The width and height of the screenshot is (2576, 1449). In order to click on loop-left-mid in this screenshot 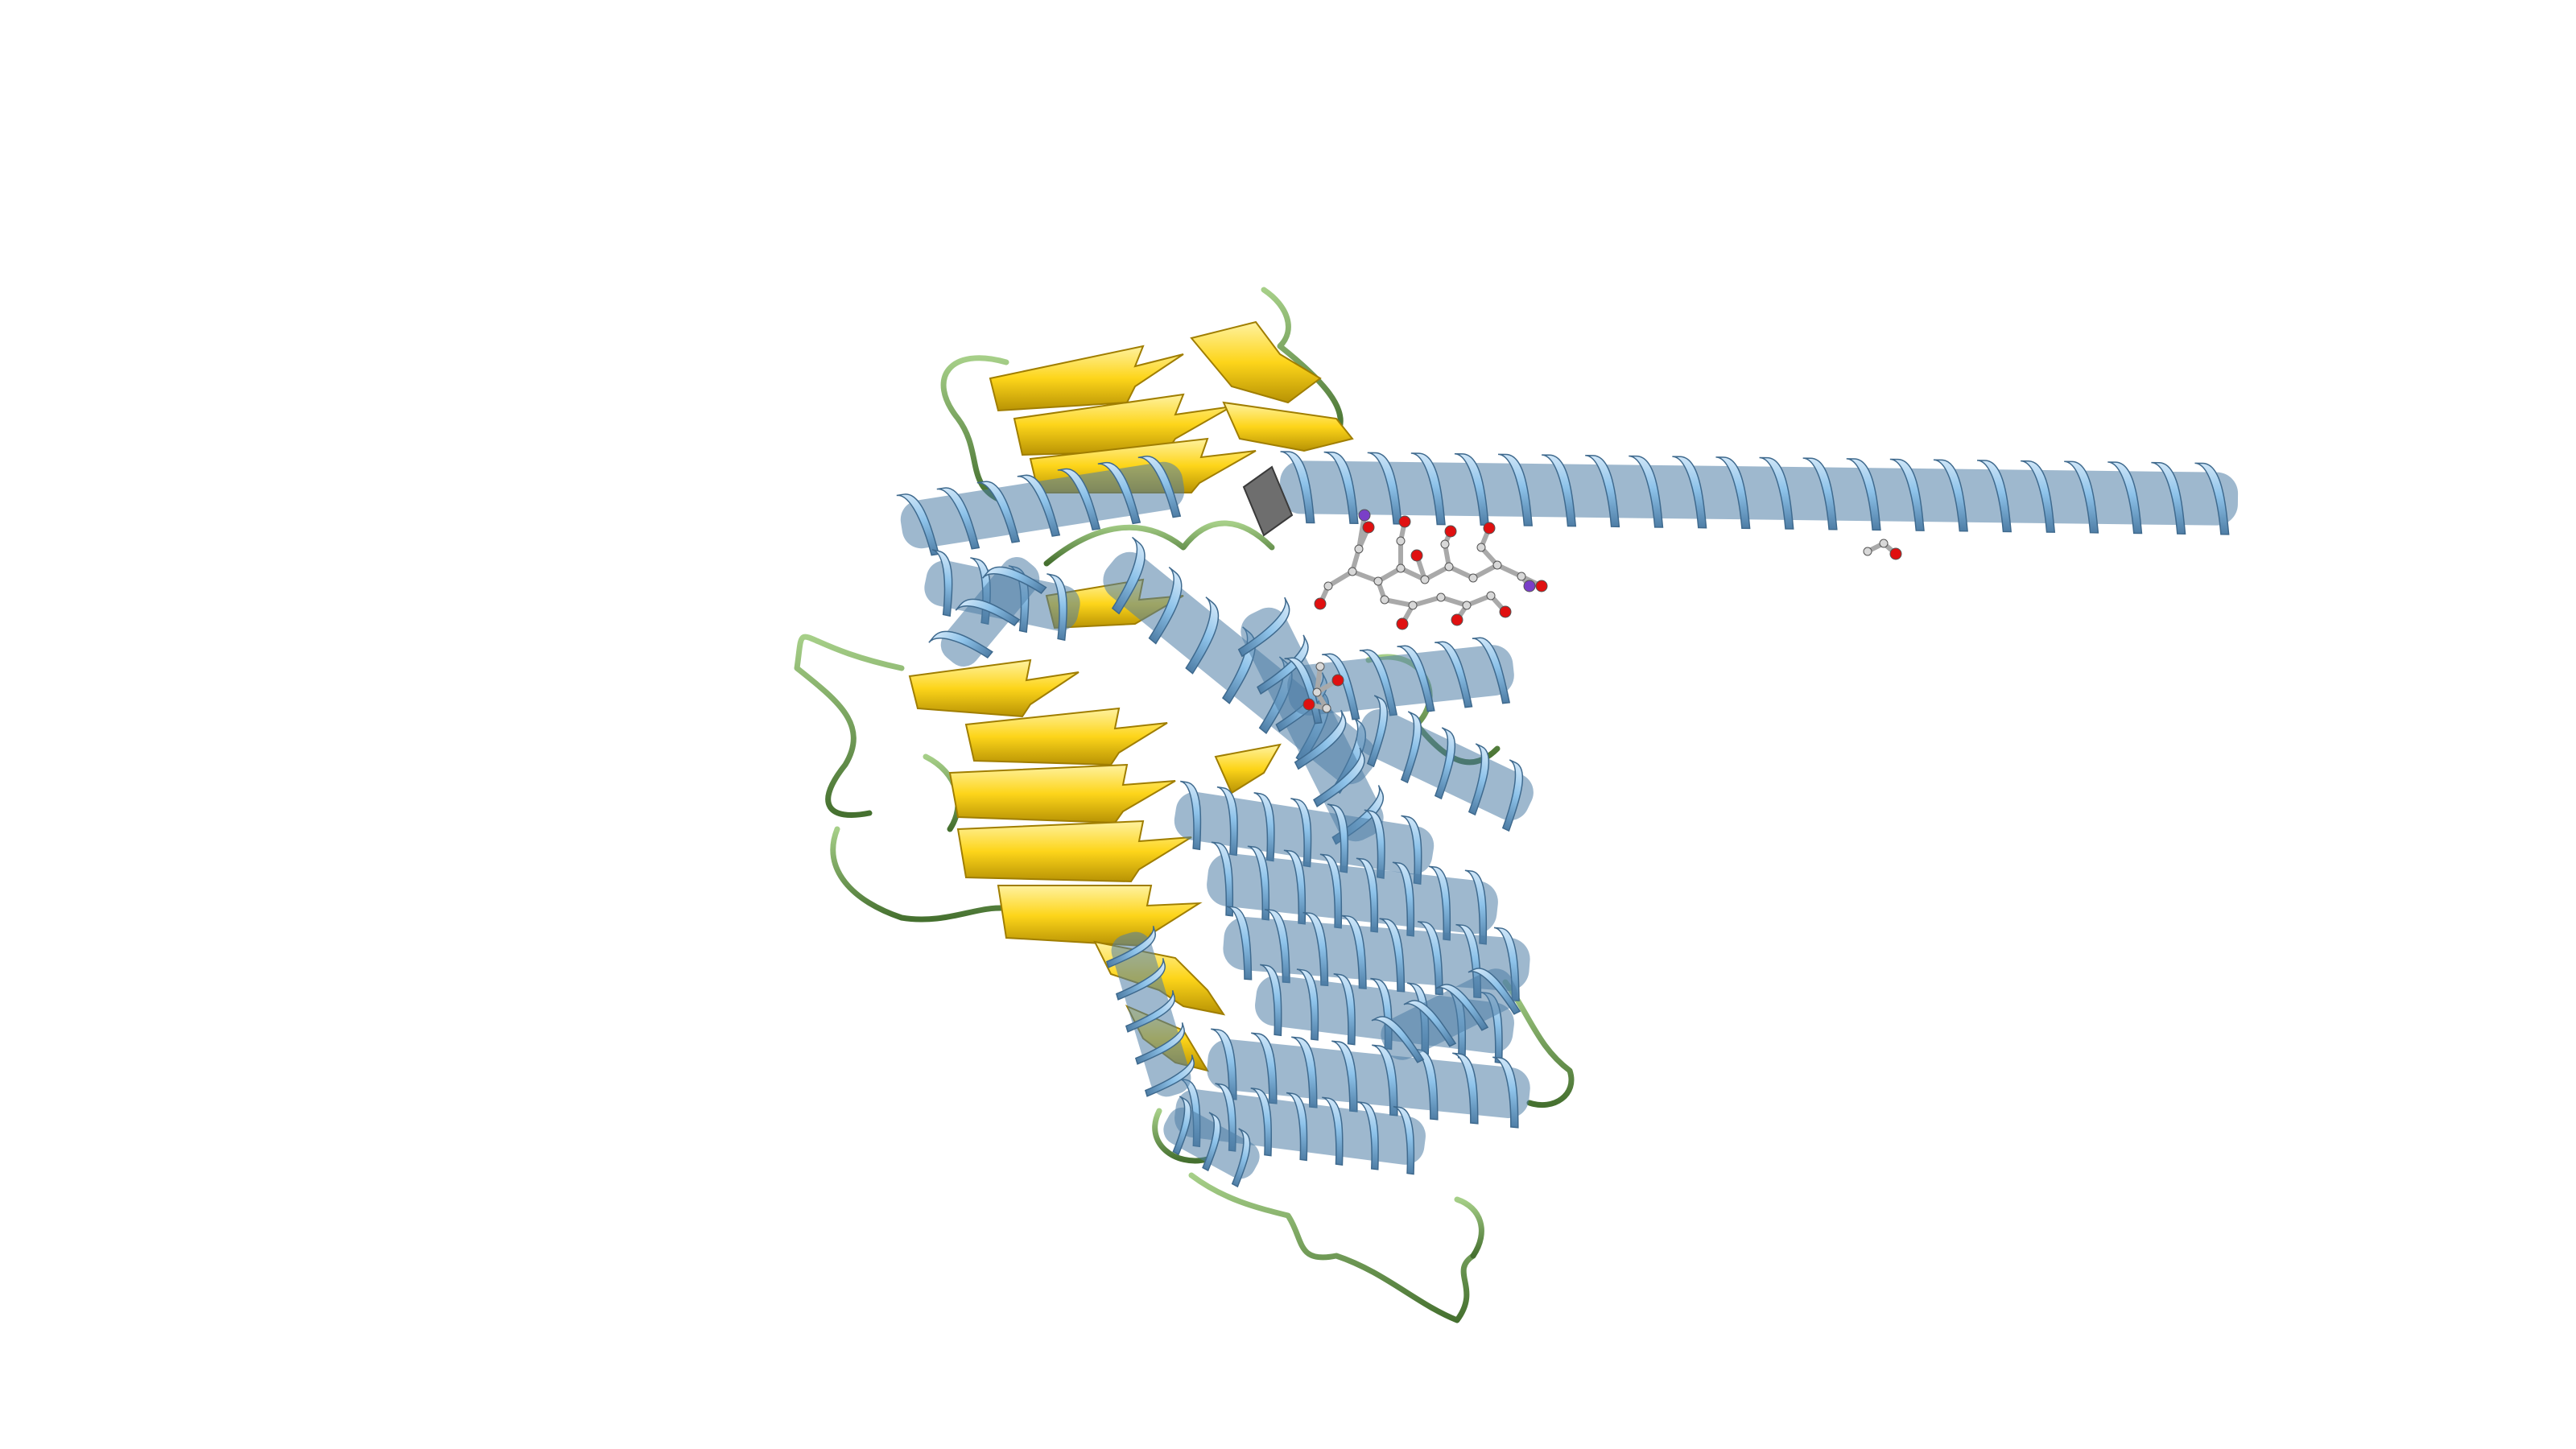, I will do `click(924, 874)`.